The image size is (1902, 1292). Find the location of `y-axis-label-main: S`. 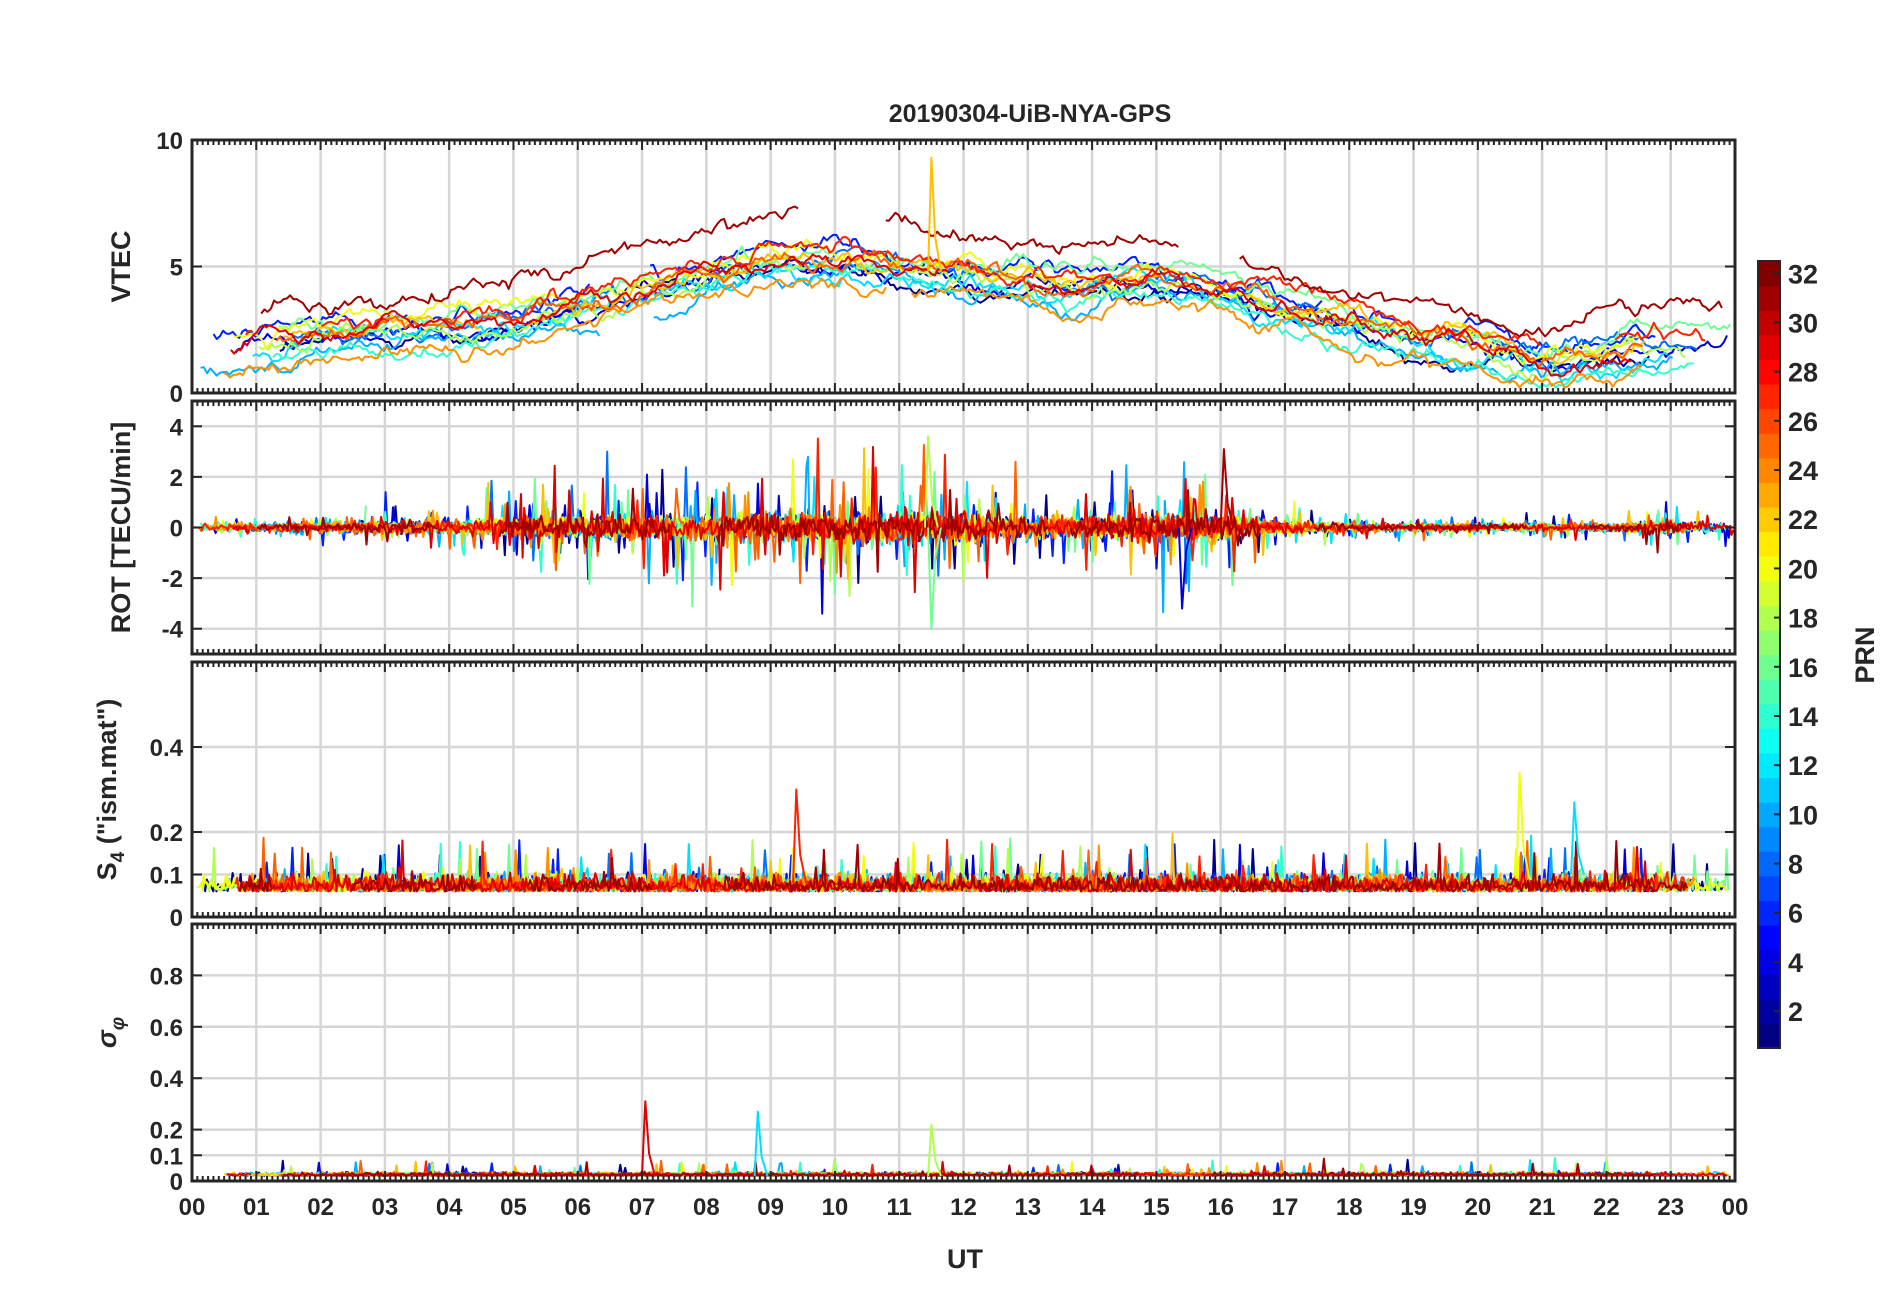

y-axis-label-main: S is located at coordinates (107, 871).